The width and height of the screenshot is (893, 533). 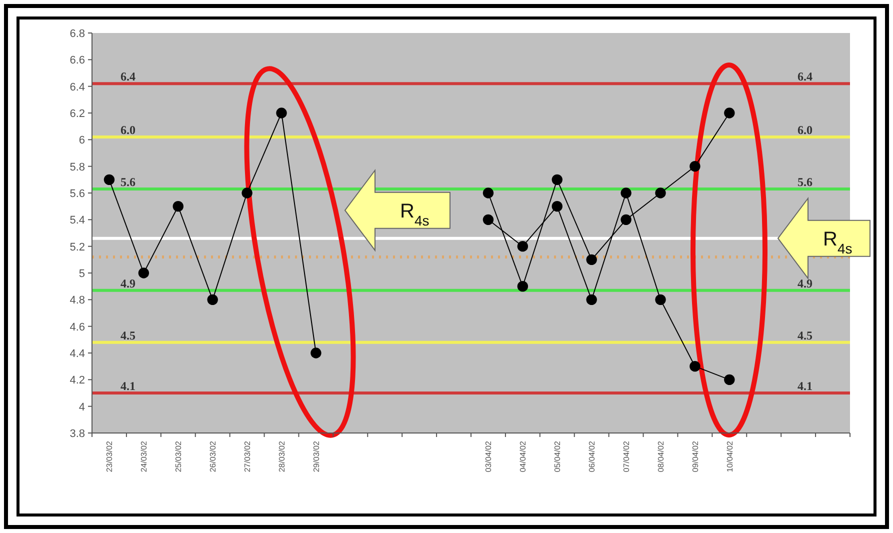 What do you see at coordinates (77, 220) in the screenshot?
I see `y-tick-label: 5.4` at bounding box center [77, 220].